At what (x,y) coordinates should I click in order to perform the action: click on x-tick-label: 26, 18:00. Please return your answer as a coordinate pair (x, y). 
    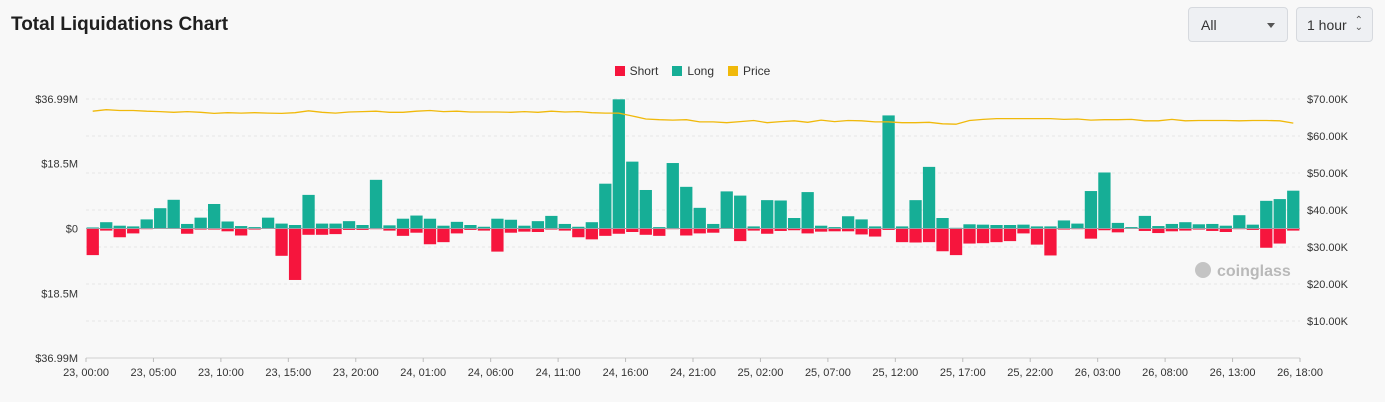
    Looking at the image, I should click on (1300, 373).